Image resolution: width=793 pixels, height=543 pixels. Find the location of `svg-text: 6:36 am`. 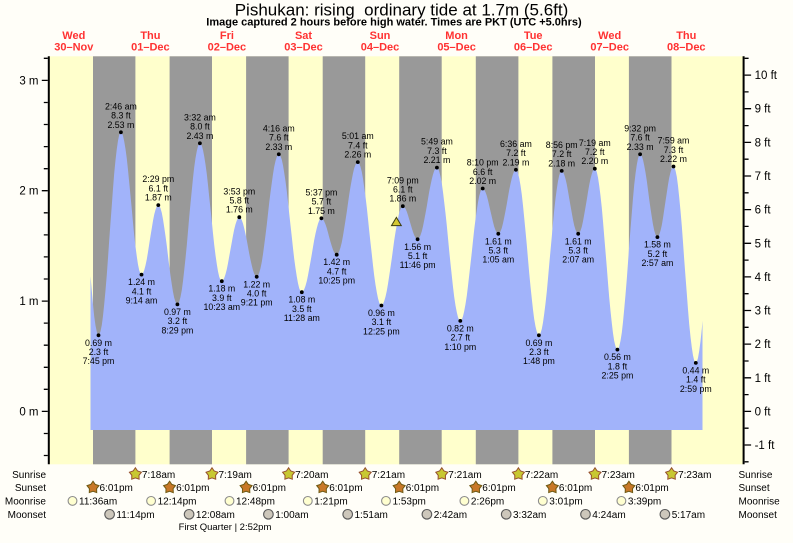

svg-text: 6:36 am is located at coordinates (516, 144).